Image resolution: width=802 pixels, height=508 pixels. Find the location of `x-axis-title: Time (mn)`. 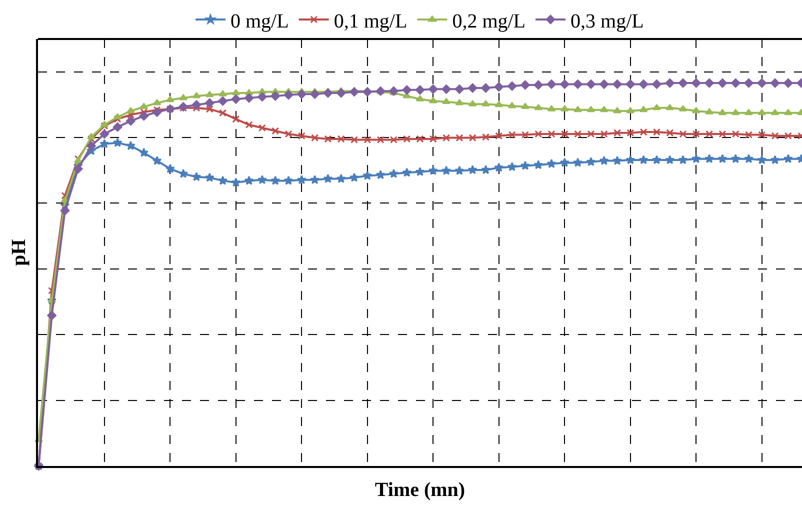

x-axis-title: Time (mn) is located at coordinates (420, 490).